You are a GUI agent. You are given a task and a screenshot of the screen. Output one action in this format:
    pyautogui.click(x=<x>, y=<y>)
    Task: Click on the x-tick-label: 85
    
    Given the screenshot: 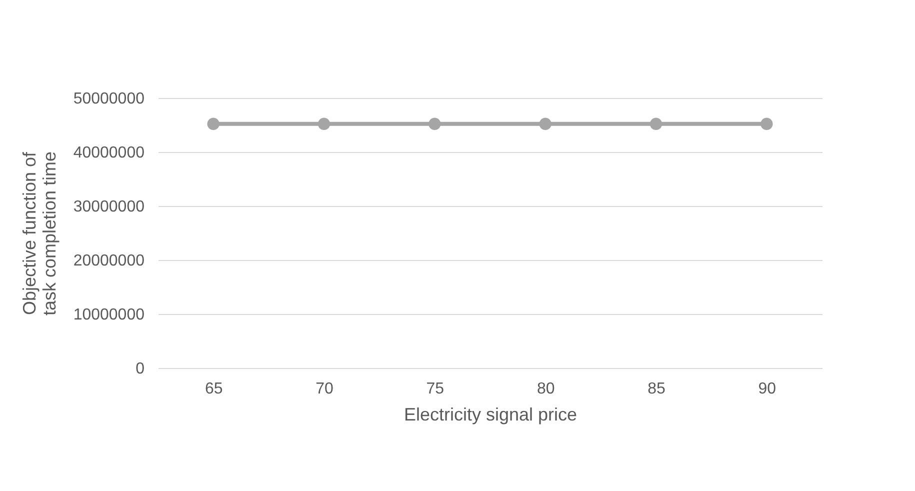 What is the action you would take?
    pyautogui.click(x=657, y=389)
    